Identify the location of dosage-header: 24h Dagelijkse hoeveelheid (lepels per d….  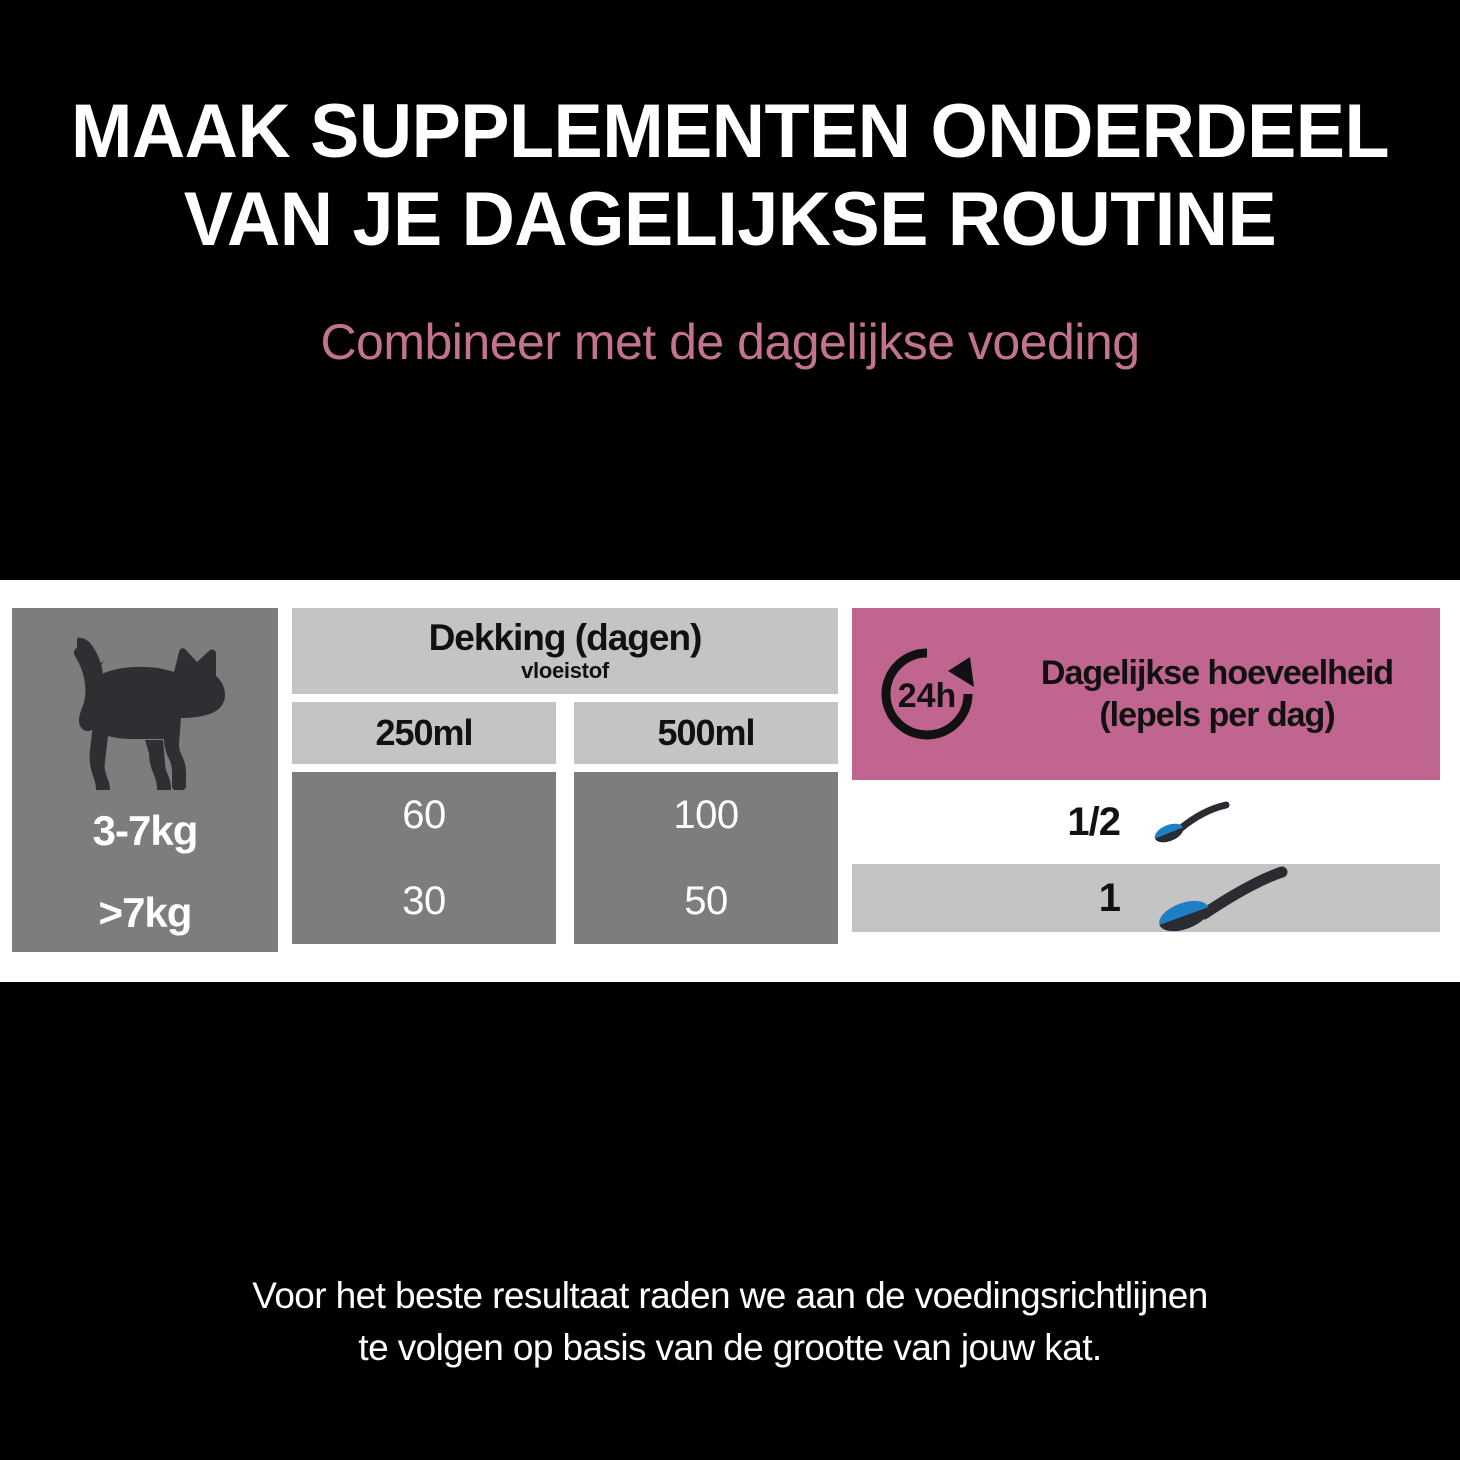
(1146, 694).